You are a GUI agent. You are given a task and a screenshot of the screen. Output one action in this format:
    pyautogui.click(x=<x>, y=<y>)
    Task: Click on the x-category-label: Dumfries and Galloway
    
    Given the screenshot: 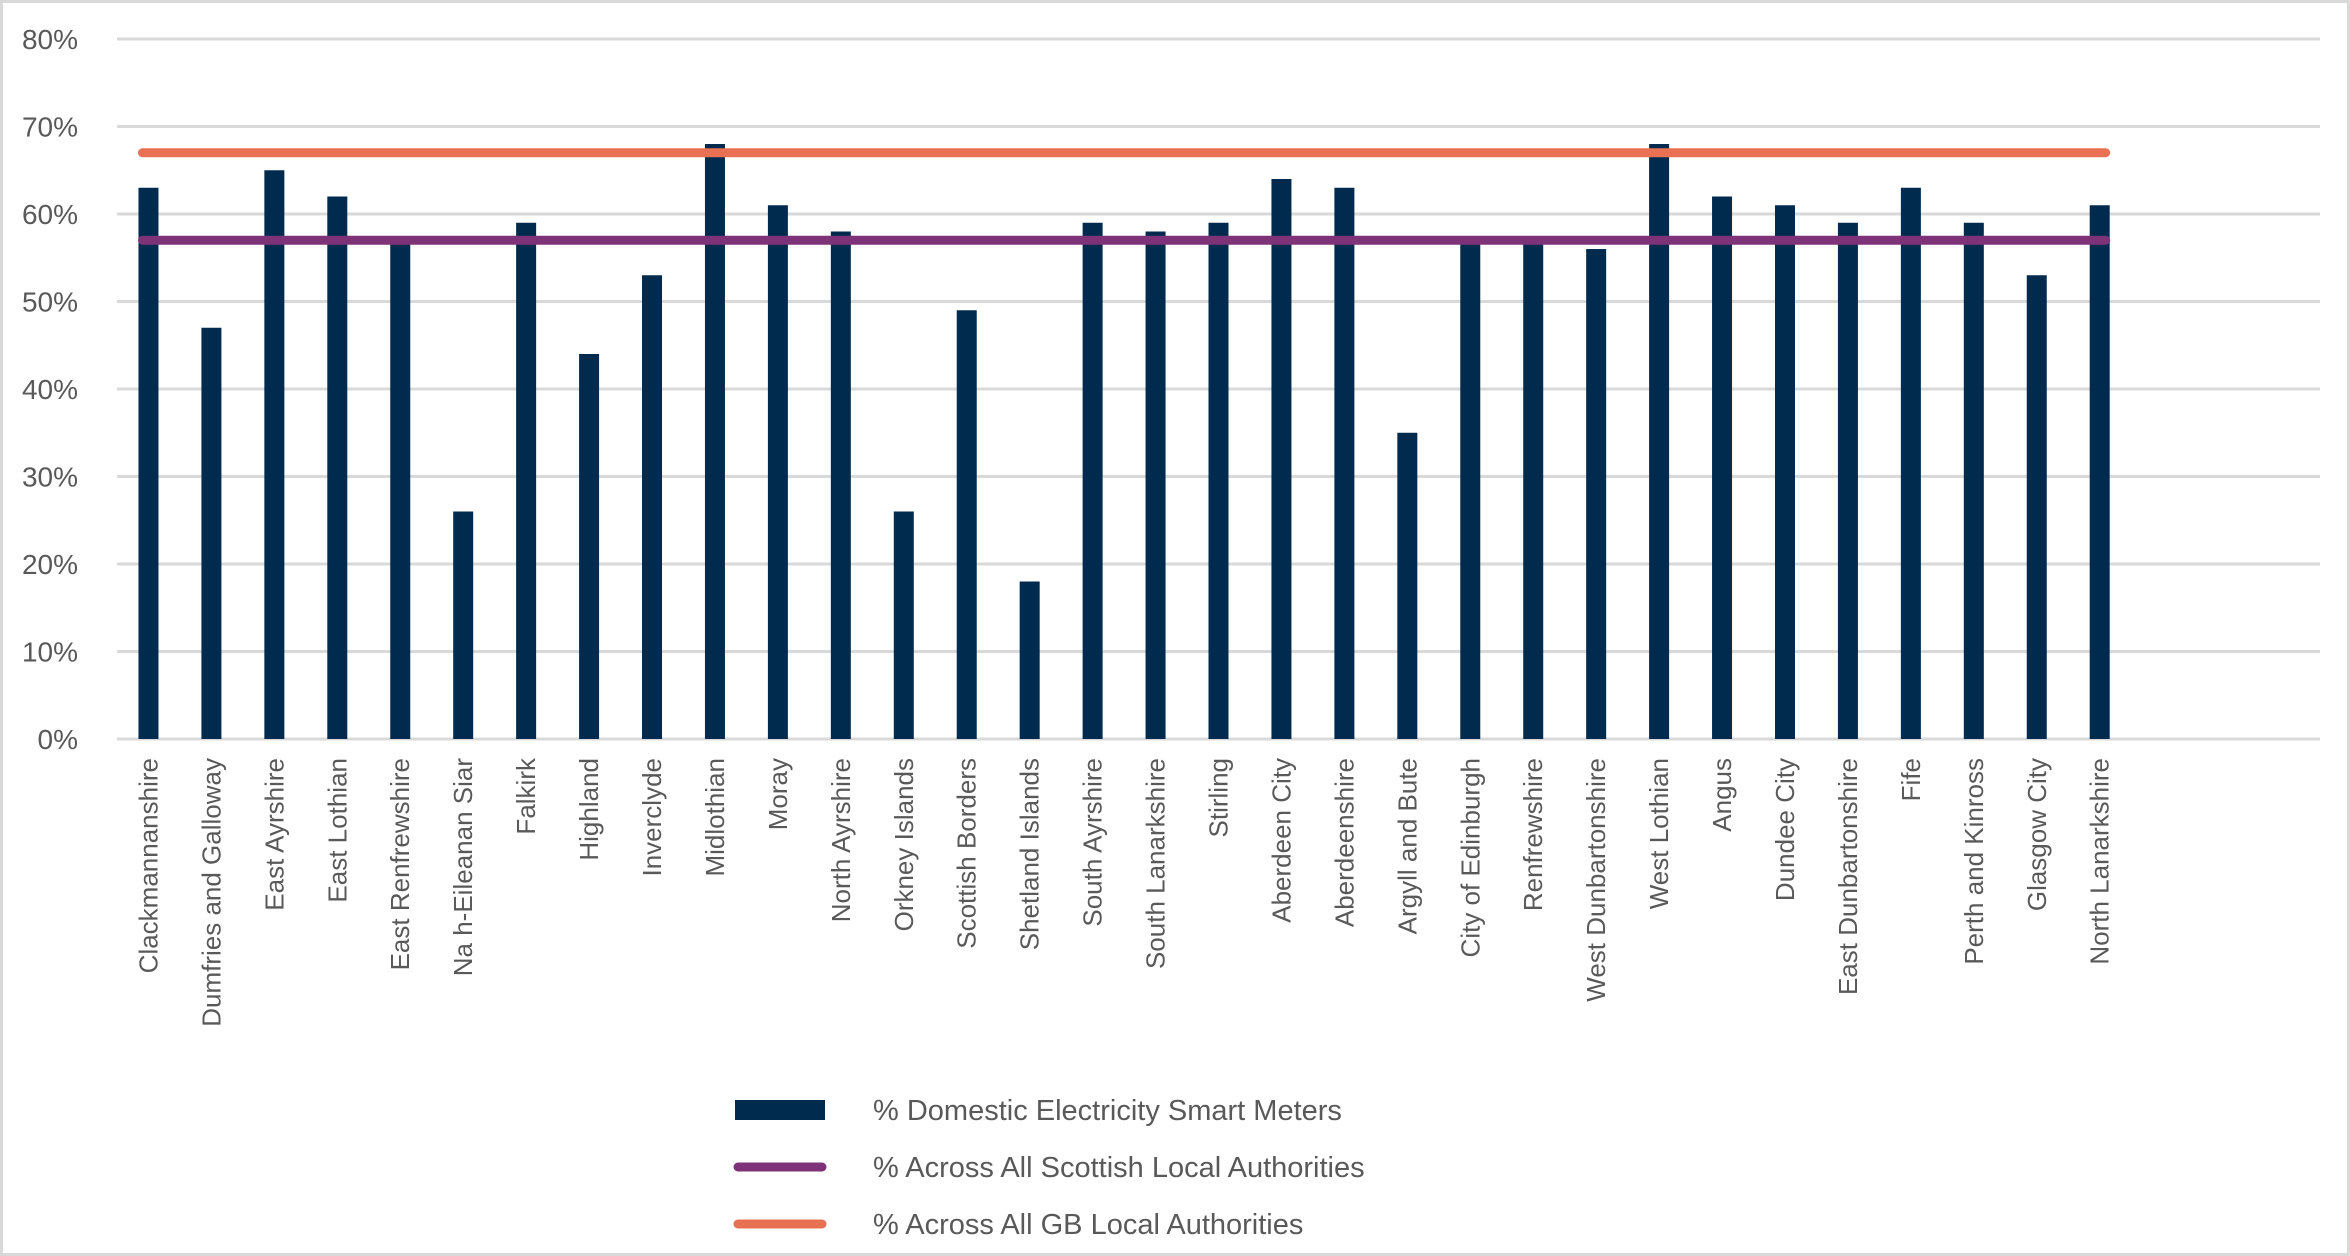 What is the action you would take?
    pyautogui.click(x=211, y=892)
    